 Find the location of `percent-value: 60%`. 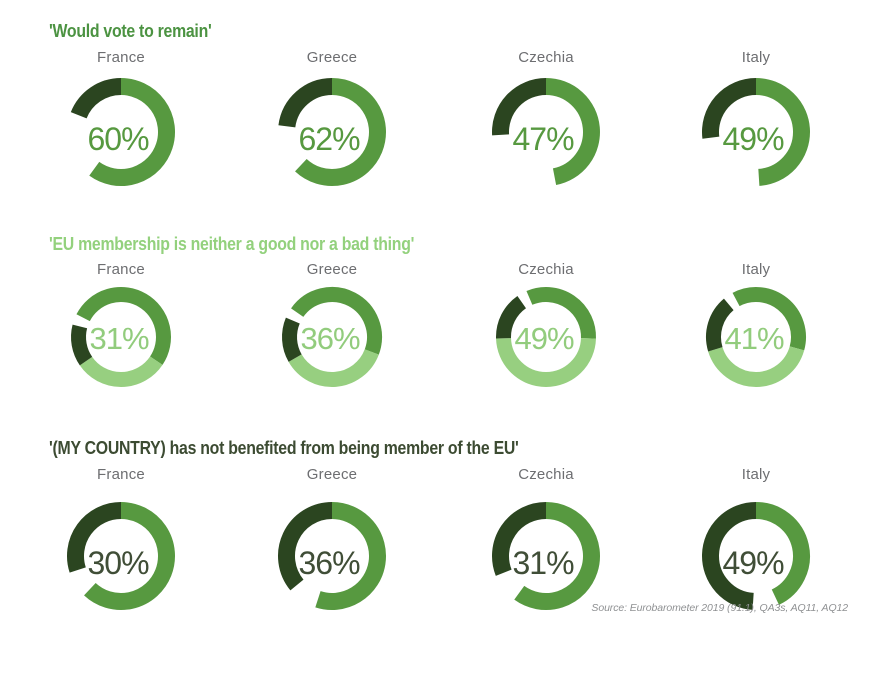

percent-value: 60% is located at coordinates (118, 138).